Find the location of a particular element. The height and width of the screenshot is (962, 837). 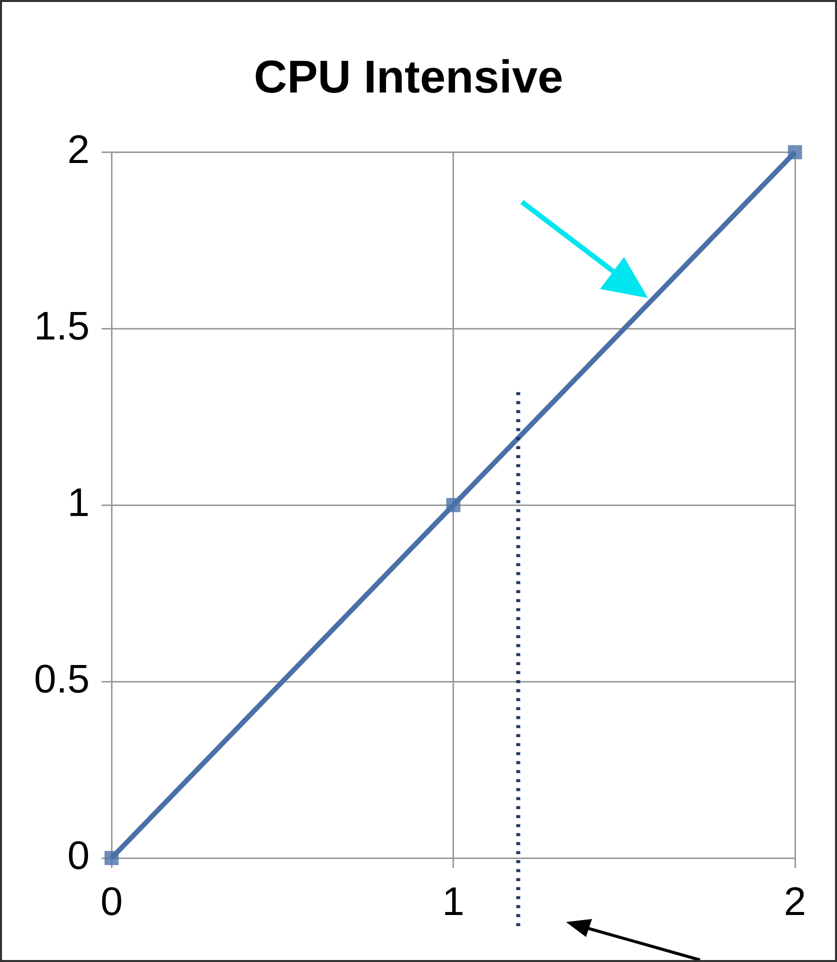

y-tick-label: 0 is located at coordinates (78, 856).